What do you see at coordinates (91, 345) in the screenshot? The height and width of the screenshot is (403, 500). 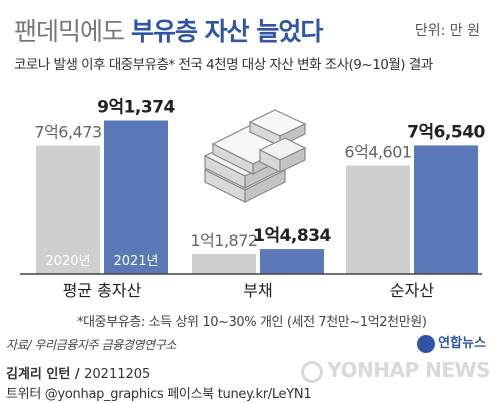 I see `source: 자료/ 우리금융지주 금융경영연구소` at bounding box center [91, 345].